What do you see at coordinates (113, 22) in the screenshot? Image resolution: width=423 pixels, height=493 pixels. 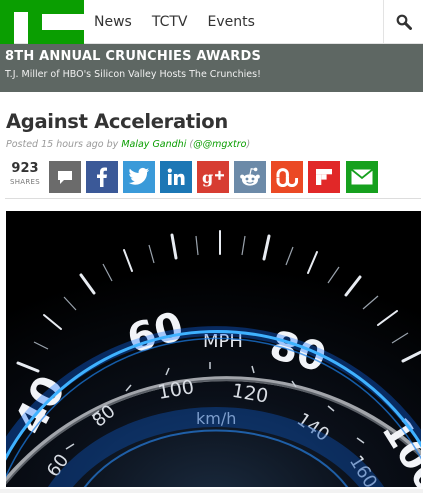 I see `nav-news: News` at bounding box center [113, 22].